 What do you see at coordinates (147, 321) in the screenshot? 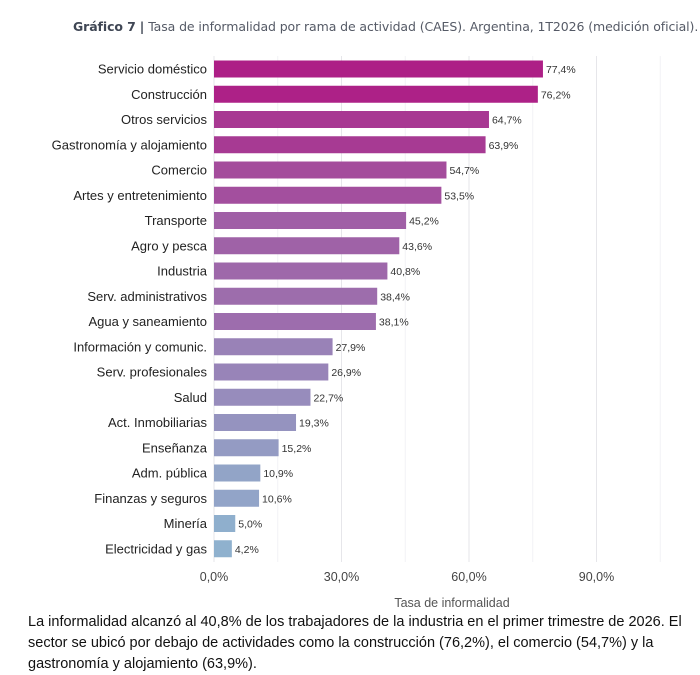
I see `category-label: Agua y saneamiento` at bounding box center [147, 321].